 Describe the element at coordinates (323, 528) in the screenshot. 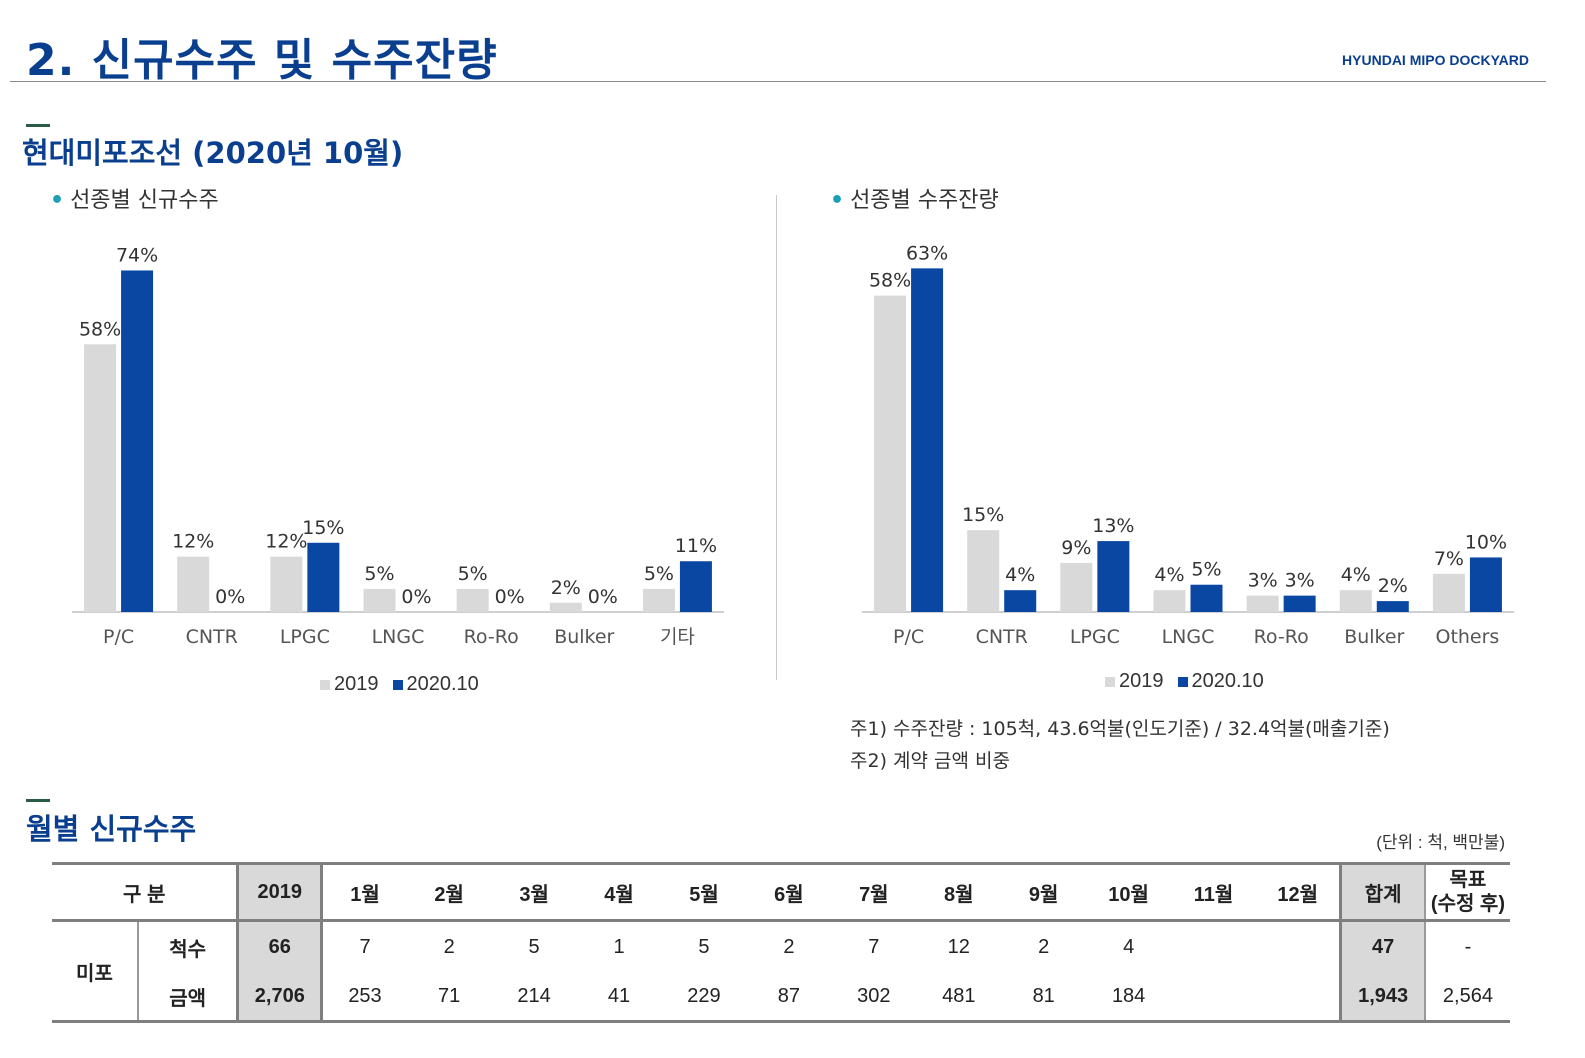

I see `new-orders-data-label-2020-2: 15%` at that location.